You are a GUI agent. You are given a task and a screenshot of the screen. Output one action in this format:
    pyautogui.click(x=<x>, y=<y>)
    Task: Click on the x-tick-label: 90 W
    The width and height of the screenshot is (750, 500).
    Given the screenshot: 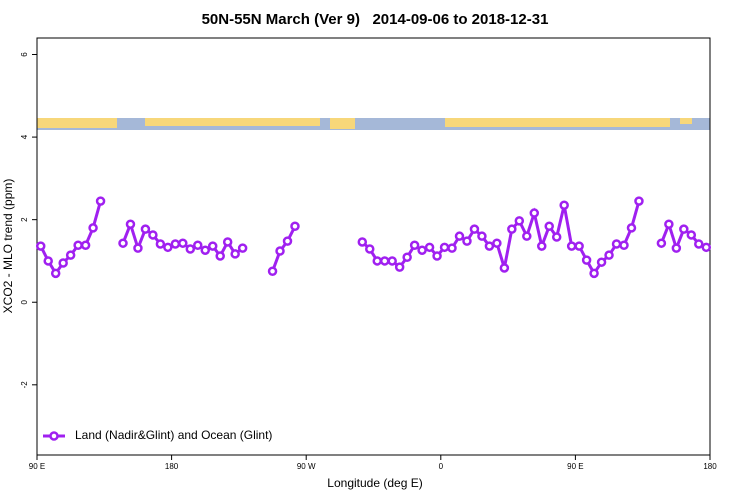 What is the action you would take?
    pyautogui.click(x=306, y=466)
    